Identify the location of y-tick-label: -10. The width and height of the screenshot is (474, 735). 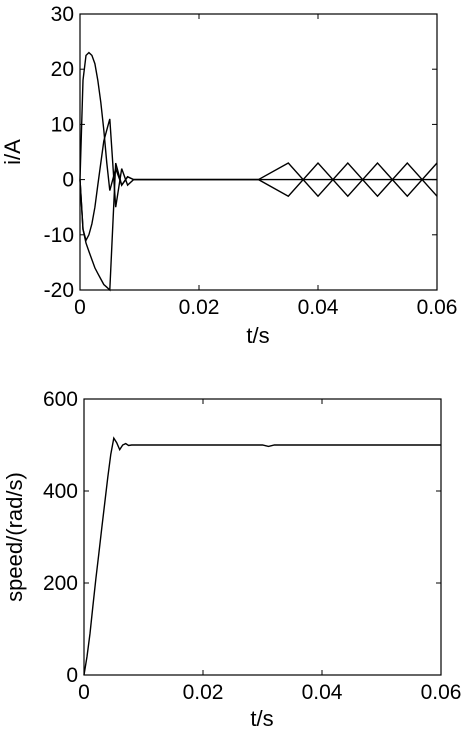
(59, 235).